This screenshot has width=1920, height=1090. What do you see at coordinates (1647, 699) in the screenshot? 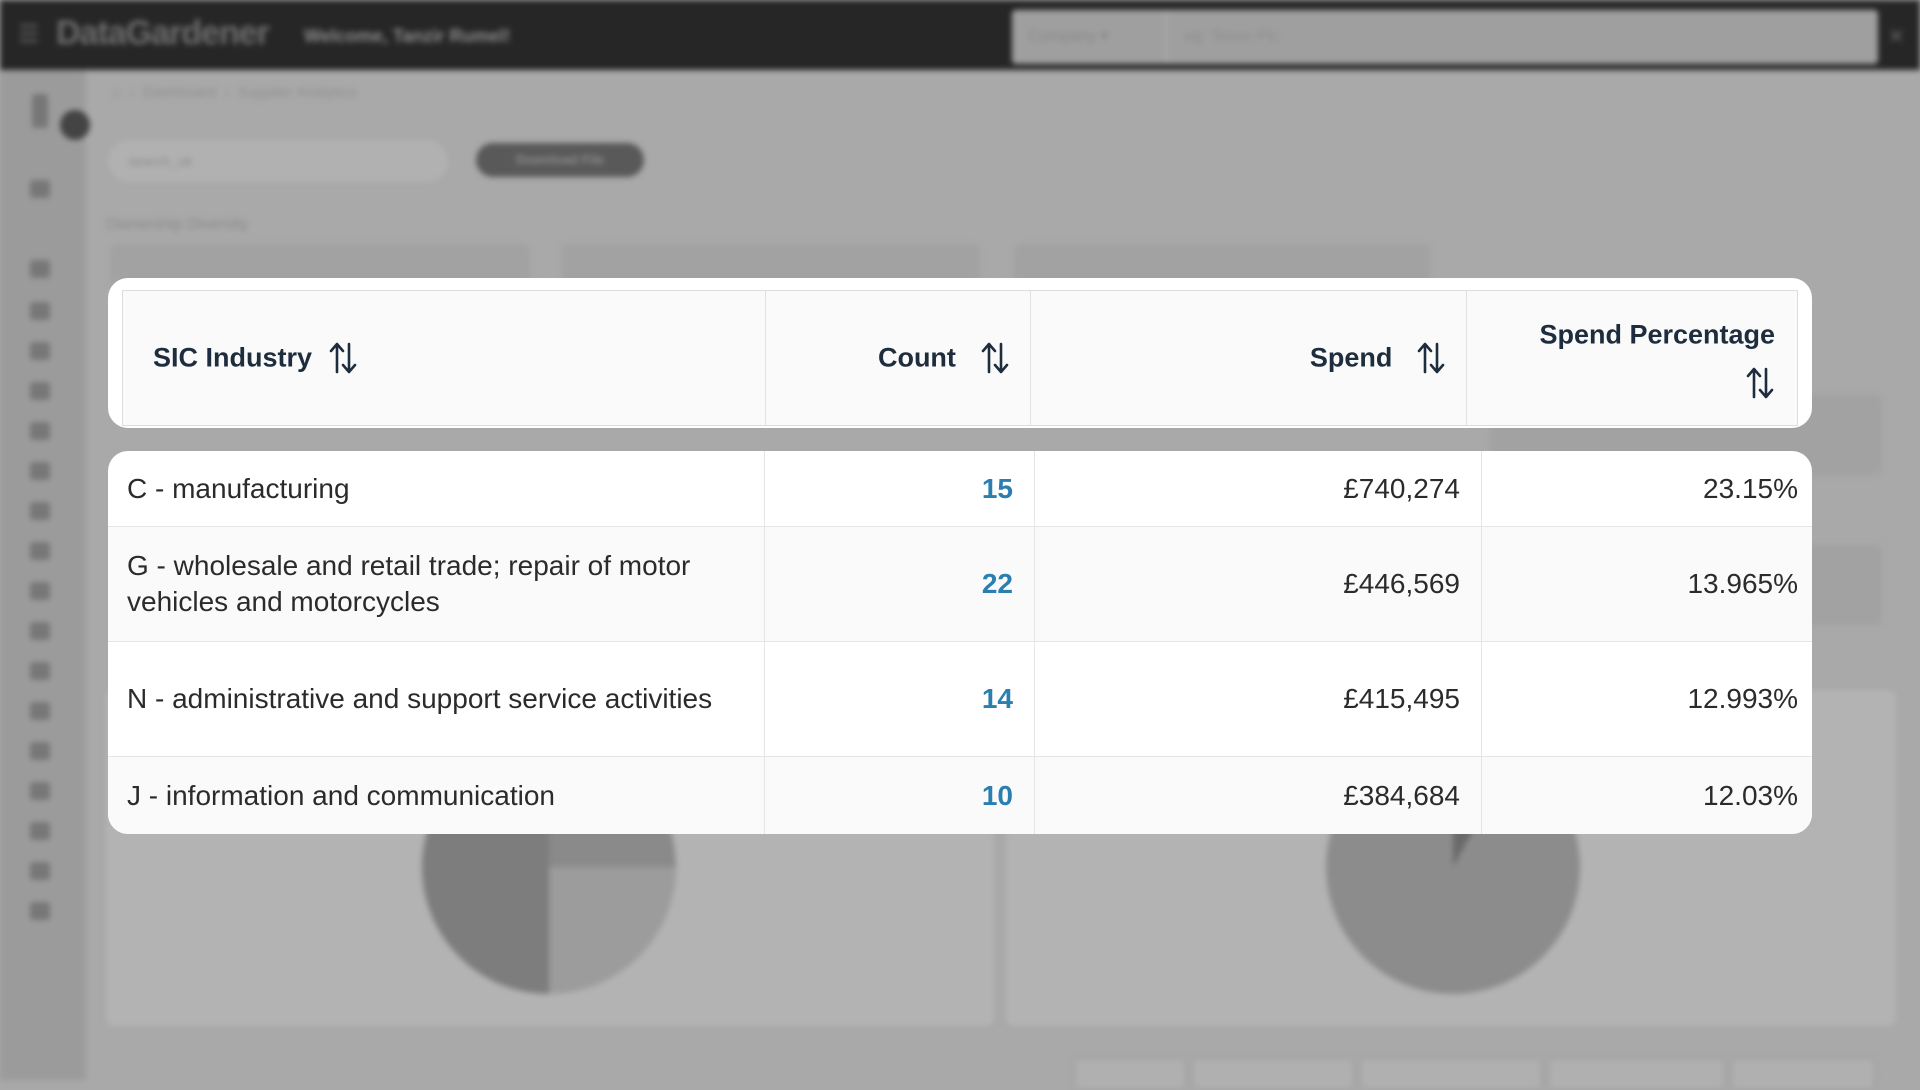
I see `spend-percentage-cell: 12.993%` at bounding box center [1647, 699].